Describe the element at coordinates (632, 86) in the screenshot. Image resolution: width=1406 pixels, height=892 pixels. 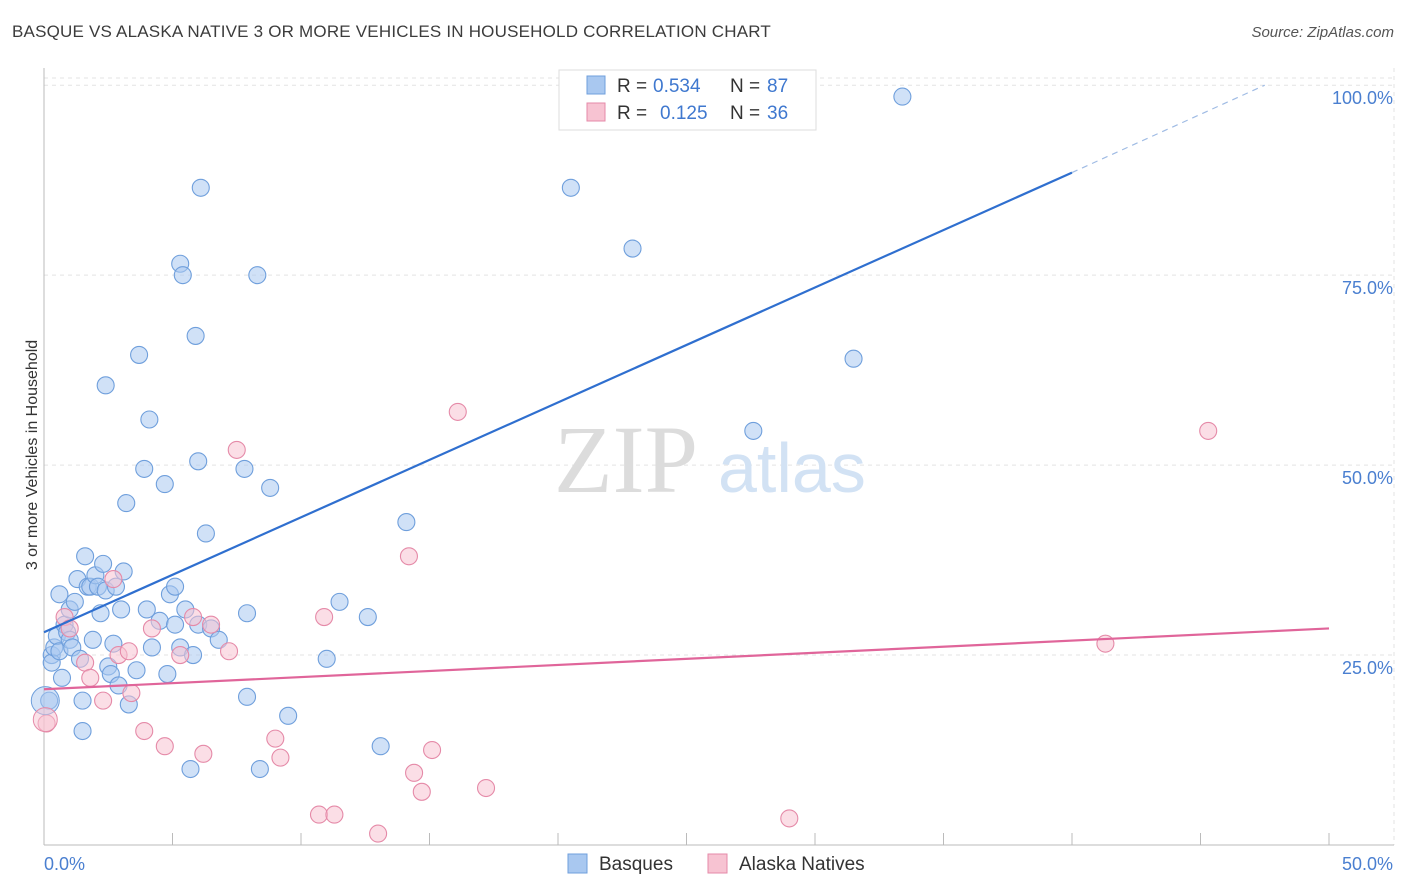
I see `legend-r-label-0: R =` at that location.